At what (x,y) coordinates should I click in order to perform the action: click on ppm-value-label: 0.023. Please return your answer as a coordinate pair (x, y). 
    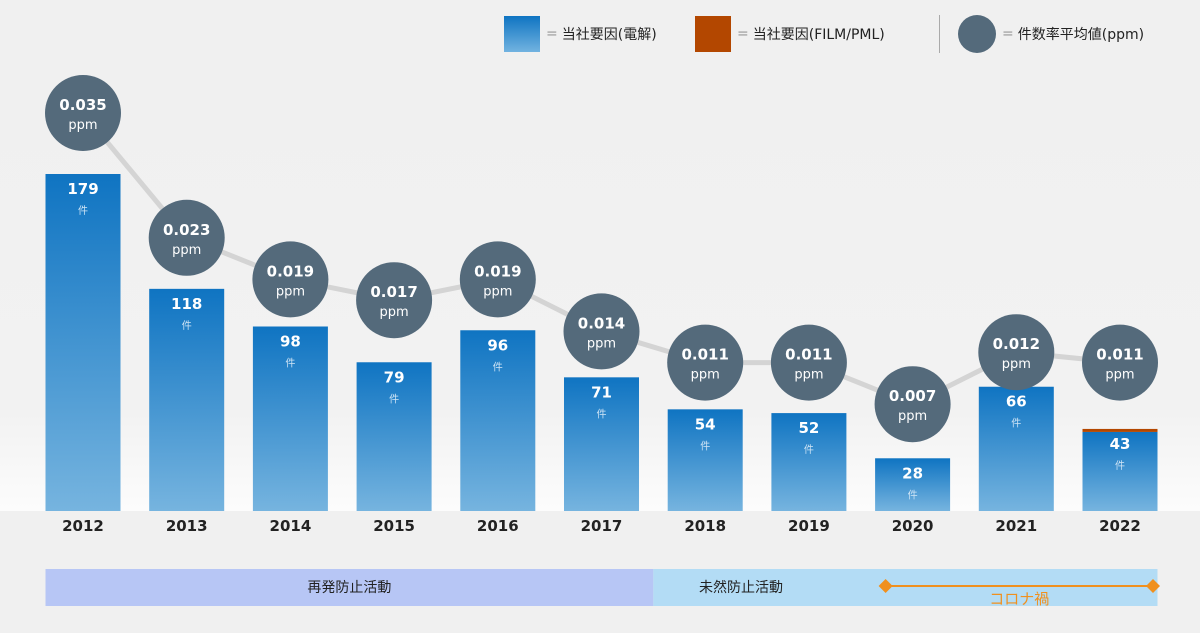
    Looking at the image, I should click on (186, 230).